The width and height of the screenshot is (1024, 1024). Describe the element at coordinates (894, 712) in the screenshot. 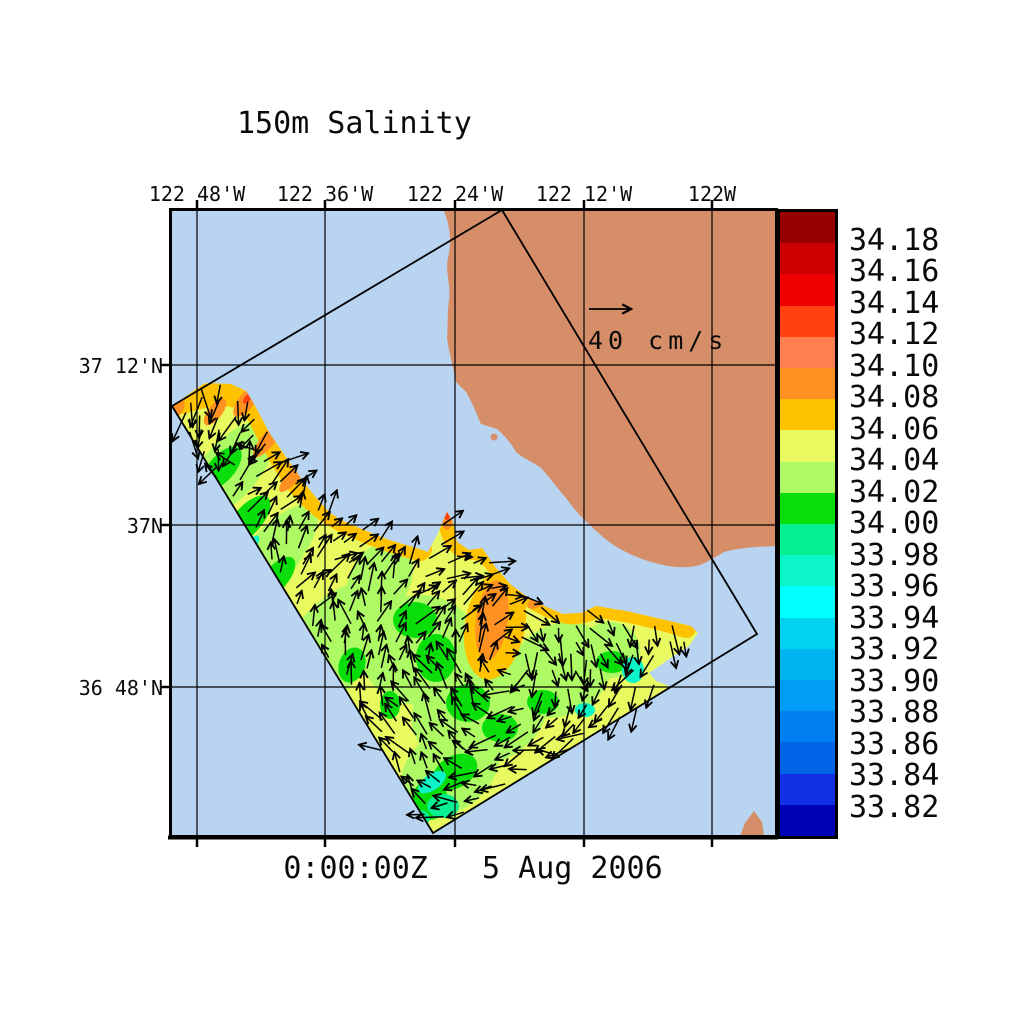

I see `colorbar-label-33.88: 33.88` at that location.